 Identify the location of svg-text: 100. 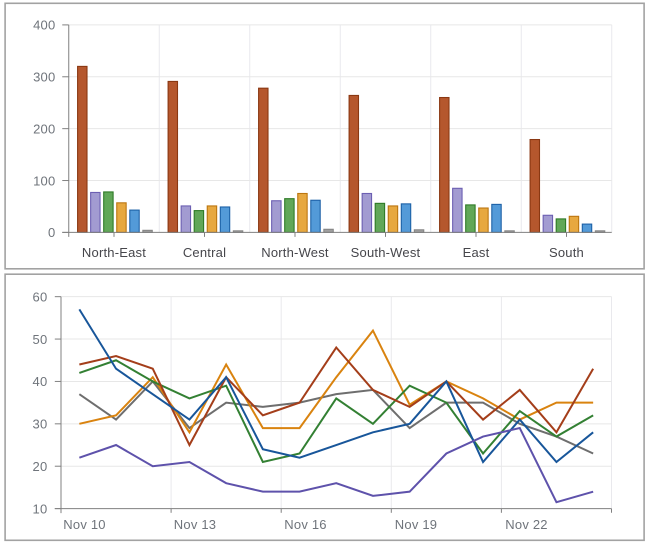
(44, 180).